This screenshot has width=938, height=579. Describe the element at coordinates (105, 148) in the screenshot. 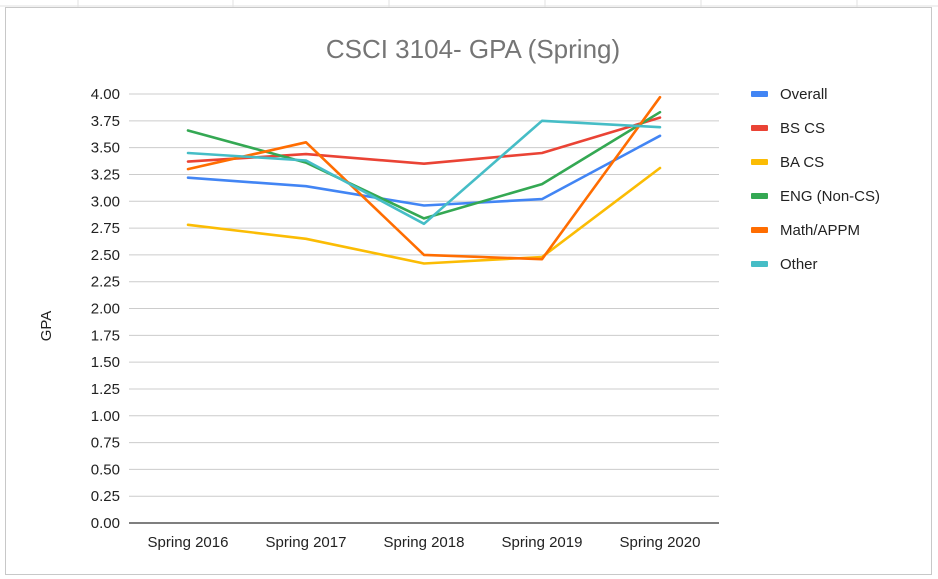

I see `y-tick-label: 3.50` at that location.